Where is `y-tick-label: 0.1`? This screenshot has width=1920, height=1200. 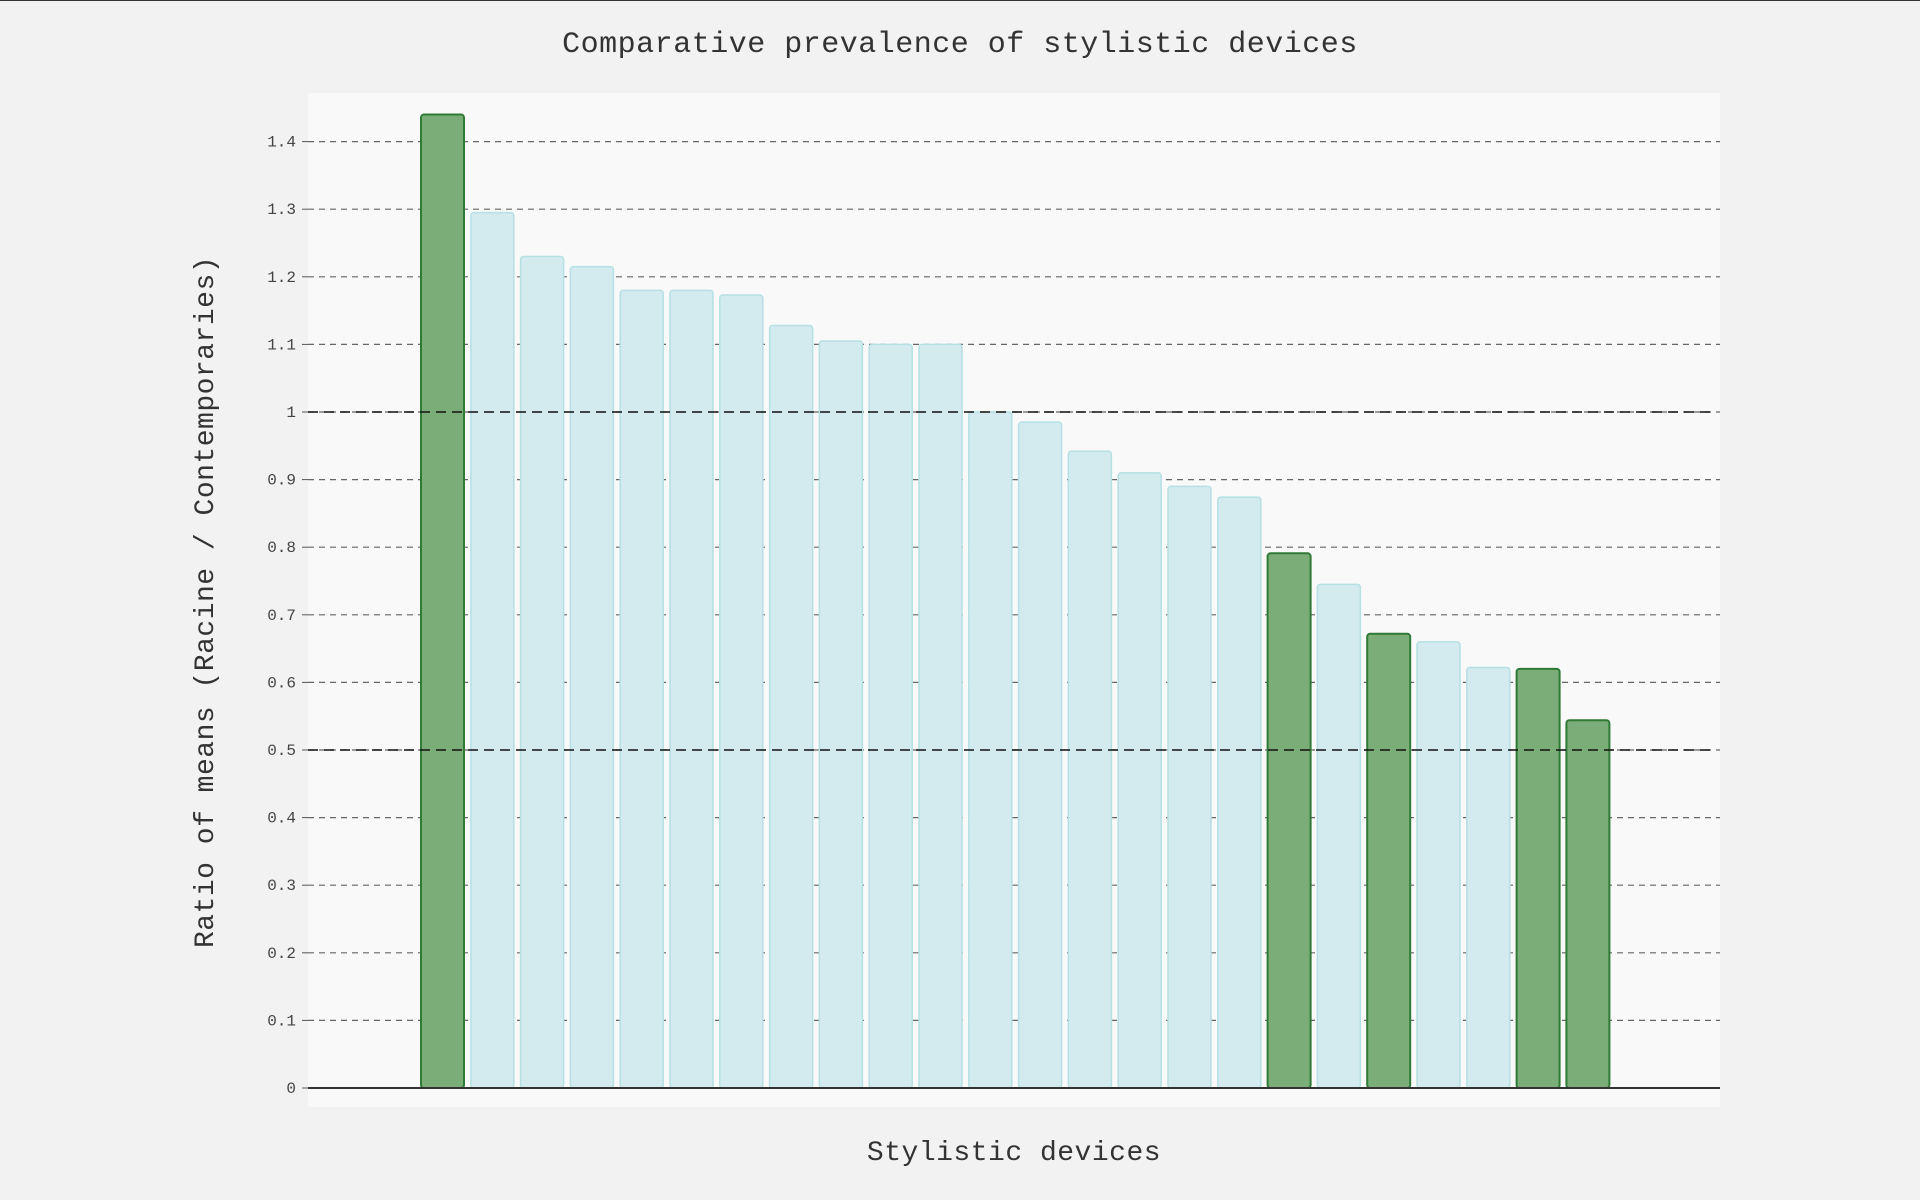
y-tick-label: 0.1 is located at coordinates (281, 1021).